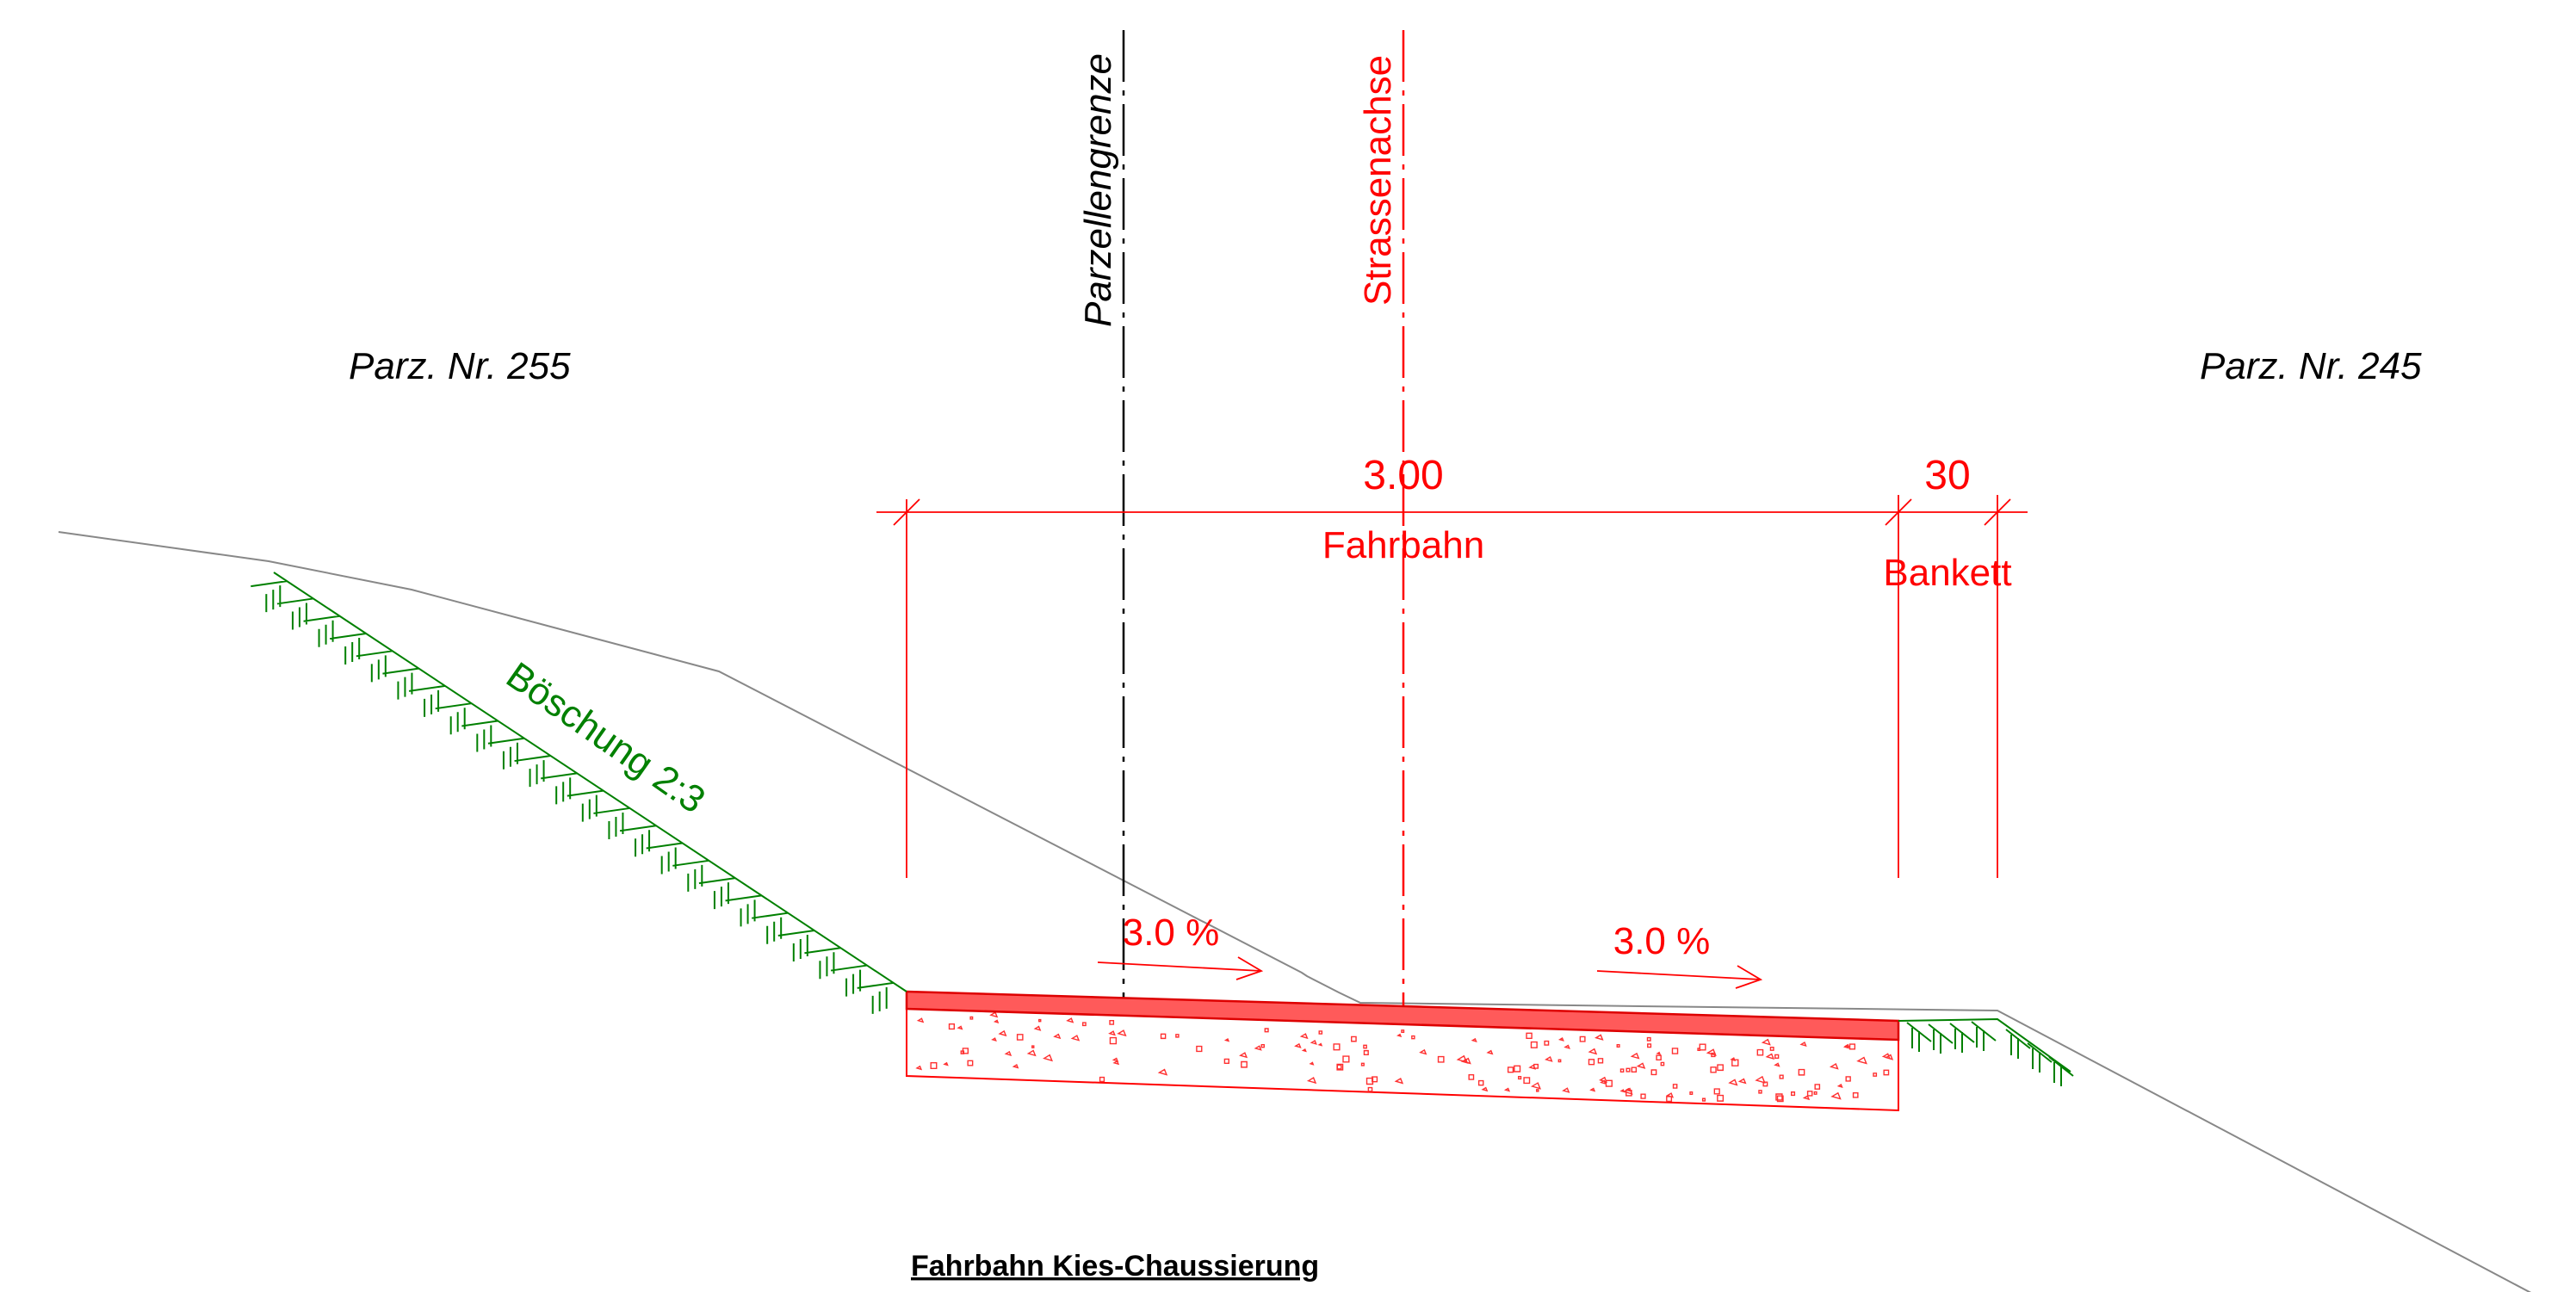 The image size is (2576, 1292). I want to click on parcel-right-label: Parz. Nr. 245, so click(2311, 366).